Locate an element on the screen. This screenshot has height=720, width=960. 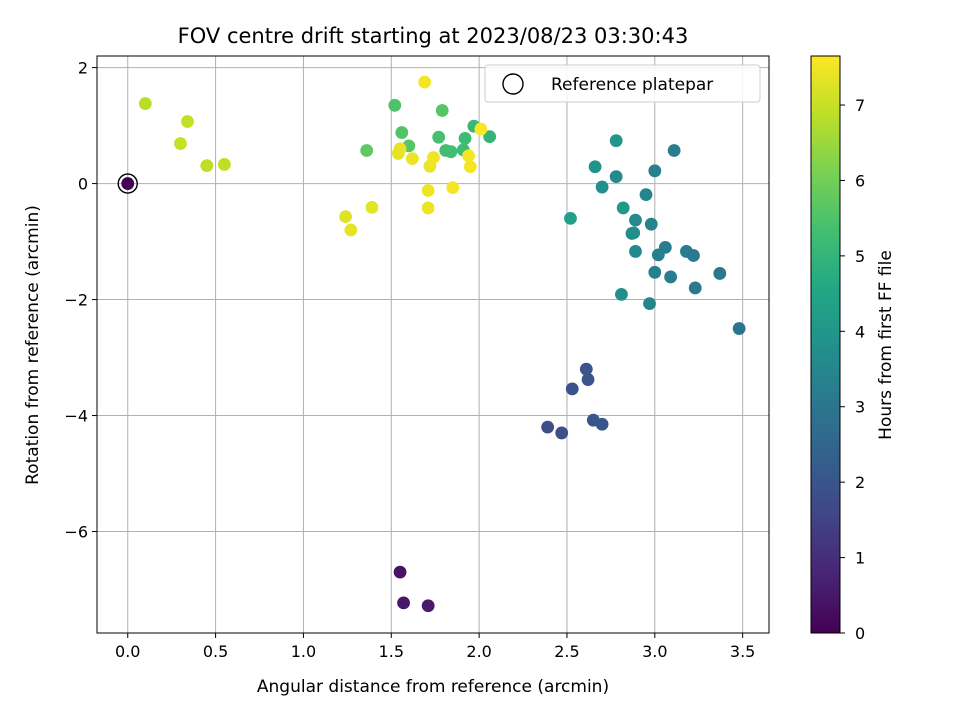
colorbar-tick-label: 7 is located at coordinates (860, 105).